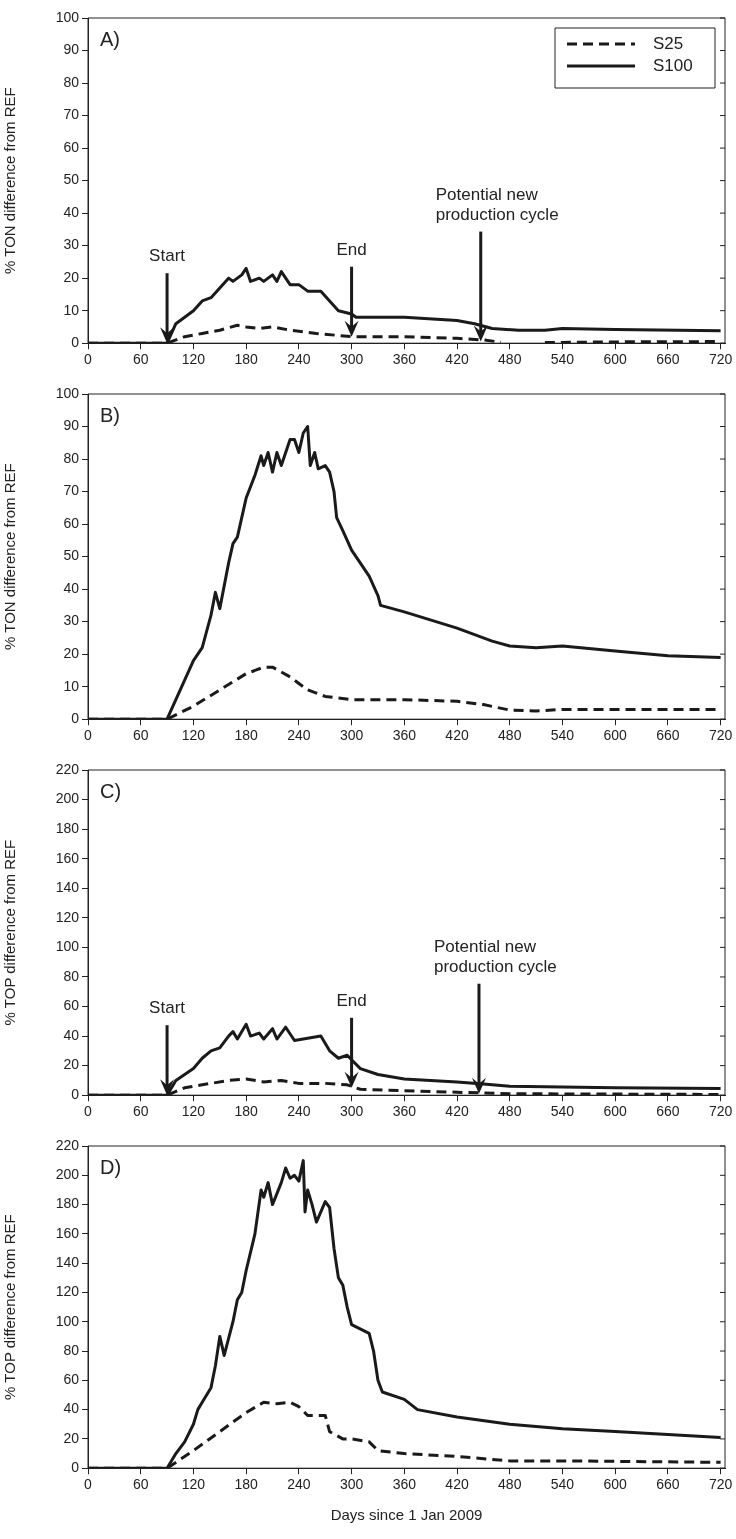 The image size is (736, 1539). I want to click on text: B), so click(110, 414).